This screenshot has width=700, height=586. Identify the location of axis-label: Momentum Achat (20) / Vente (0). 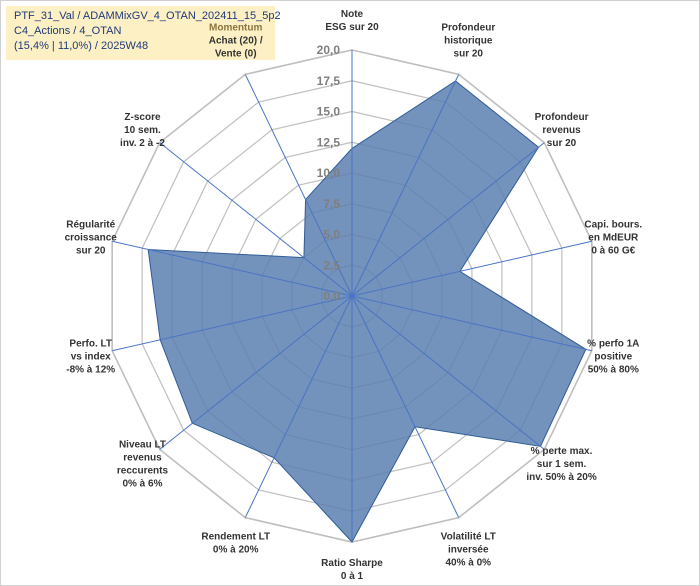
(236, 41).